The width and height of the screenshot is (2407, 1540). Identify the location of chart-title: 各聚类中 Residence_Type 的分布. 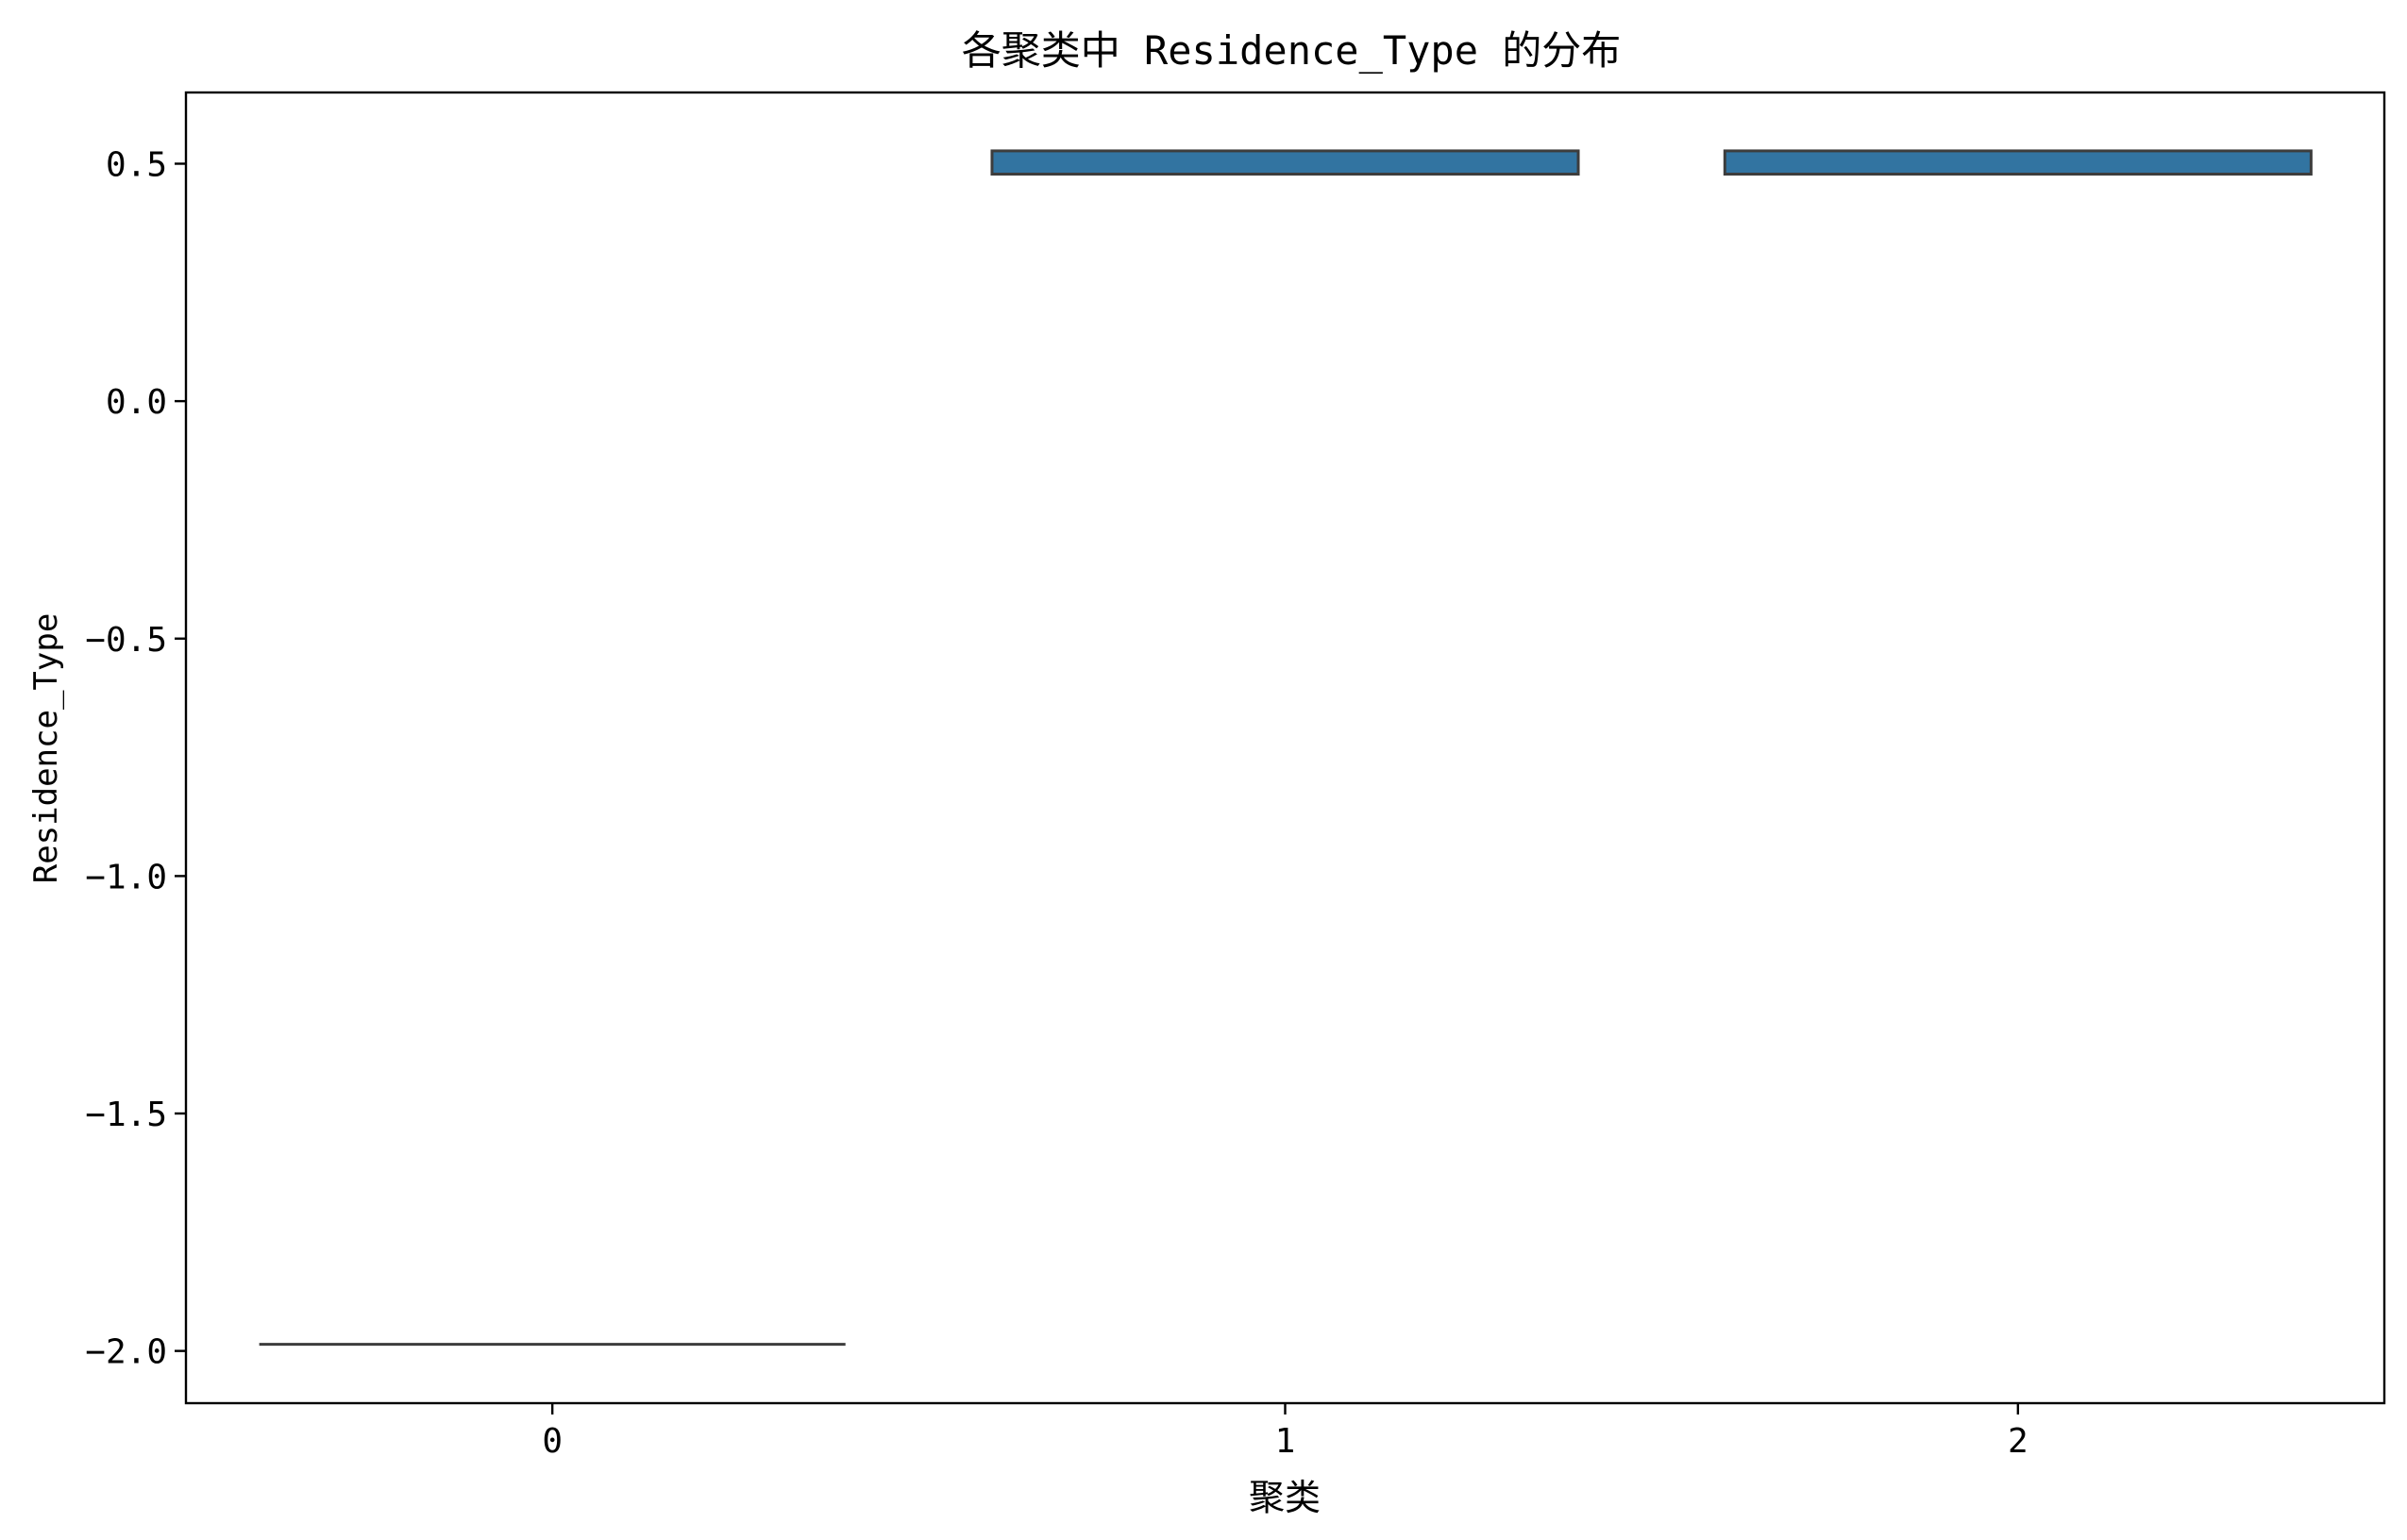
(1292, 50).